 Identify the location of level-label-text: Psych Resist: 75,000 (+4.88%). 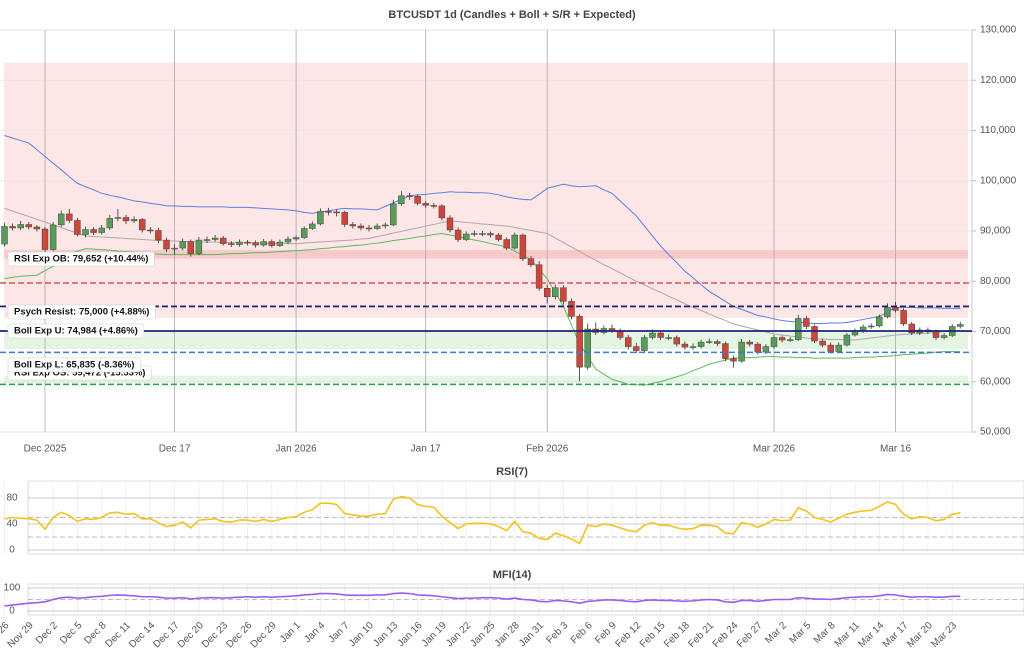
(81, 312).